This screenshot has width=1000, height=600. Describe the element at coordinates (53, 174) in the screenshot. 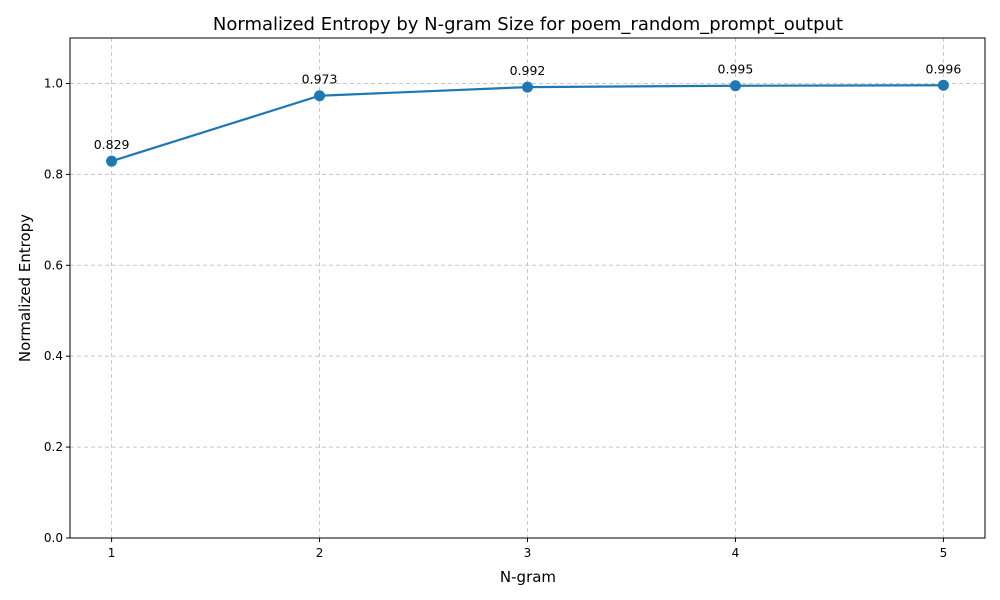

I see `y-tick-label: 0.8` at that location.